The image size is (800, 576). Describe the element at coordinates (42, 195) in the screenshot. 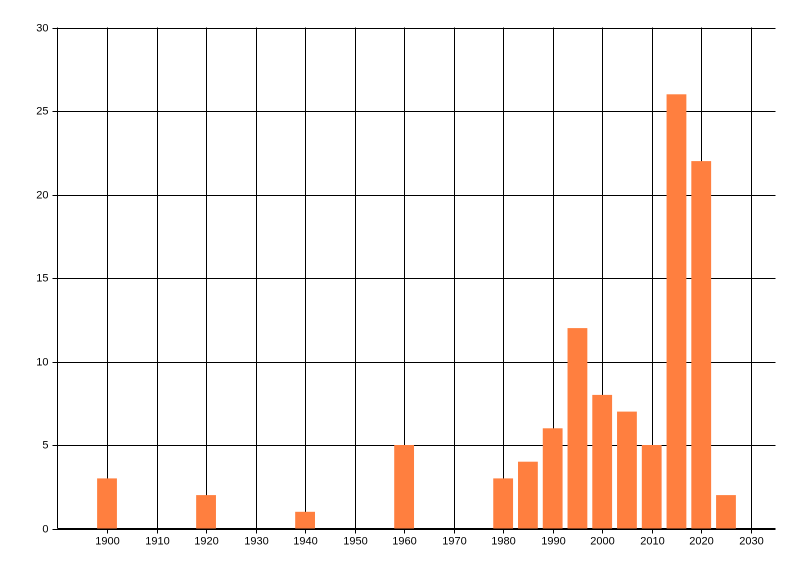

I see `y-tick-label: 20` at that location.